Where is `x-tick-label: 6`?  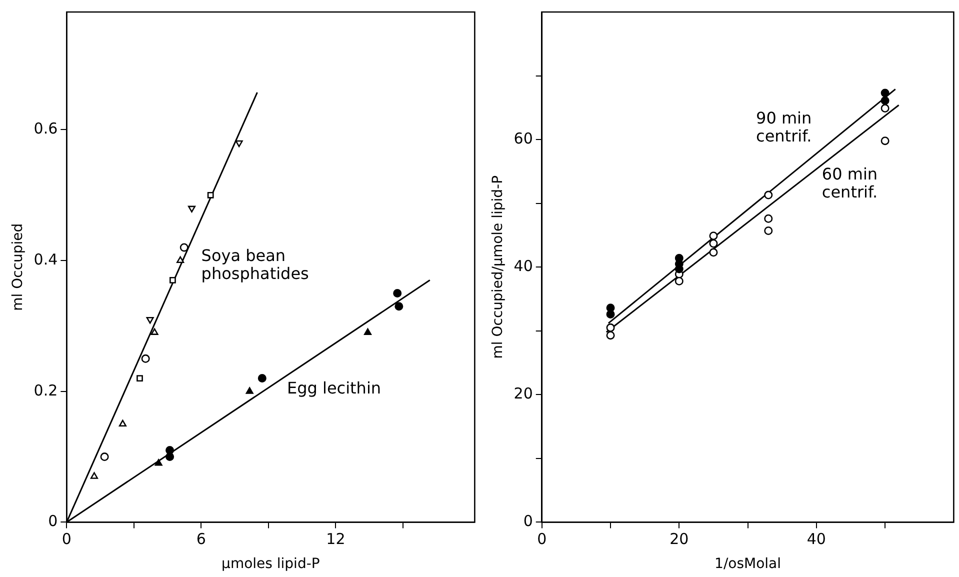
x-tick-label: 6 is located at coordinates (201, 539).